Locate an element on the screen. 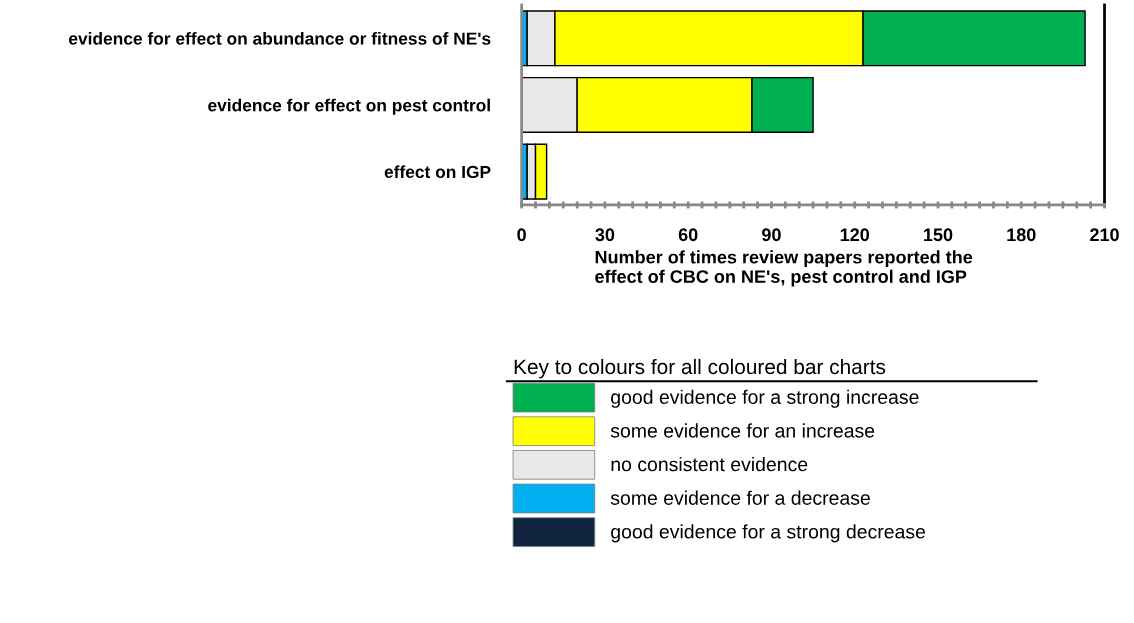 The width and height of the screenshot is (1134, 623). x-tick-label: 150 is located at coordinates (938, 235).